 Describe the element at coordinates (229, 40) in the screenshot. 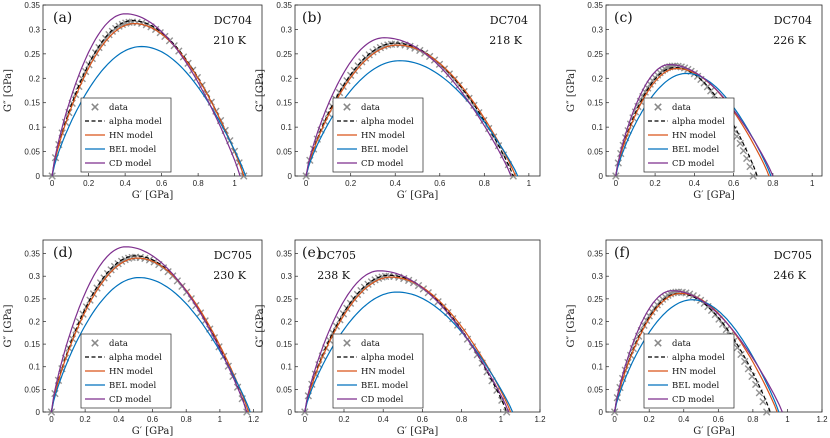

I see `temperature-label: 210 K` at that location.